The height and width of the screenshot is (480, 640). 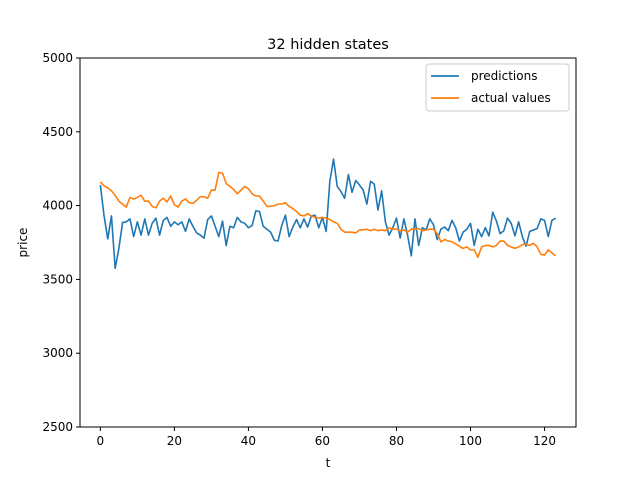 I want to click on x-tick-label: 0, so click(x=101, y=441).